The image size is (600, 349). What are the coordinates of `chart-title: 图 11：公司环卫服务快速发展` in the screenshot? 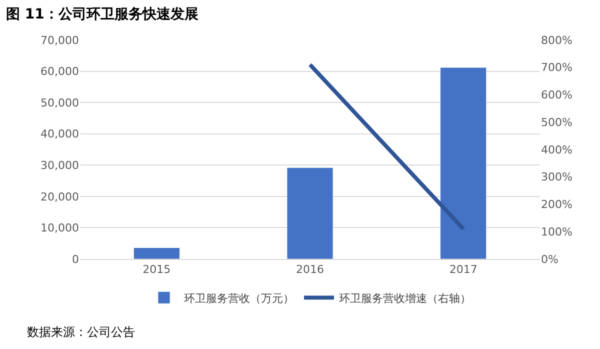 It's located at (102, 14).